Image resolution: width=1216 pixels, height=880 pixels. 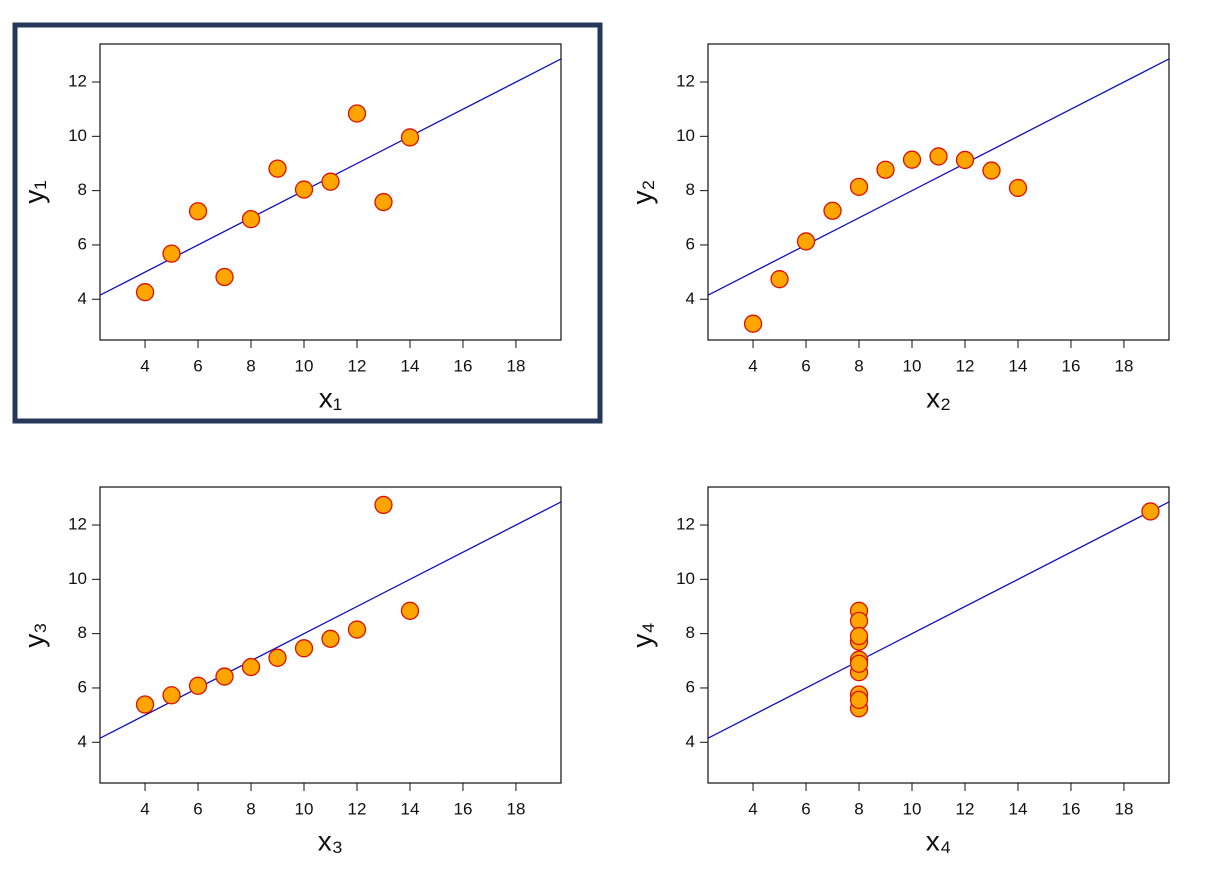 I want to click on y-axis-label: y₁, so click(x=33, y=191).